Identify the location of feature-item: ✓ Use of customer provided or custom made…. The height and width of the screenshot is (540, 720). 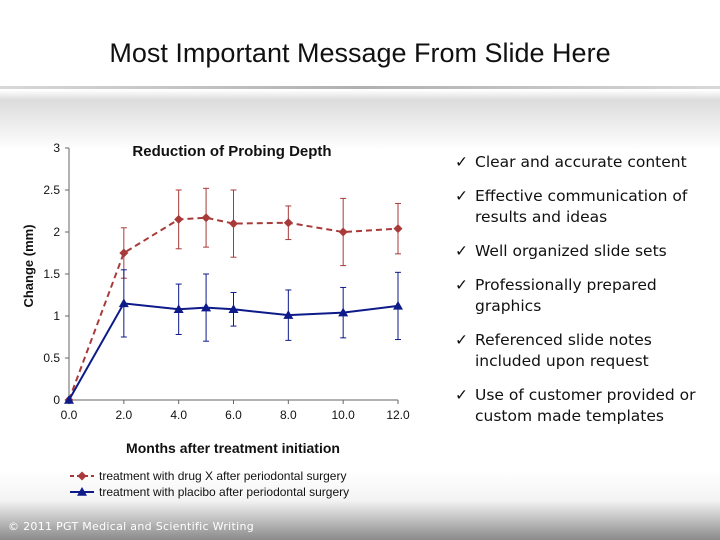
(585, 406).